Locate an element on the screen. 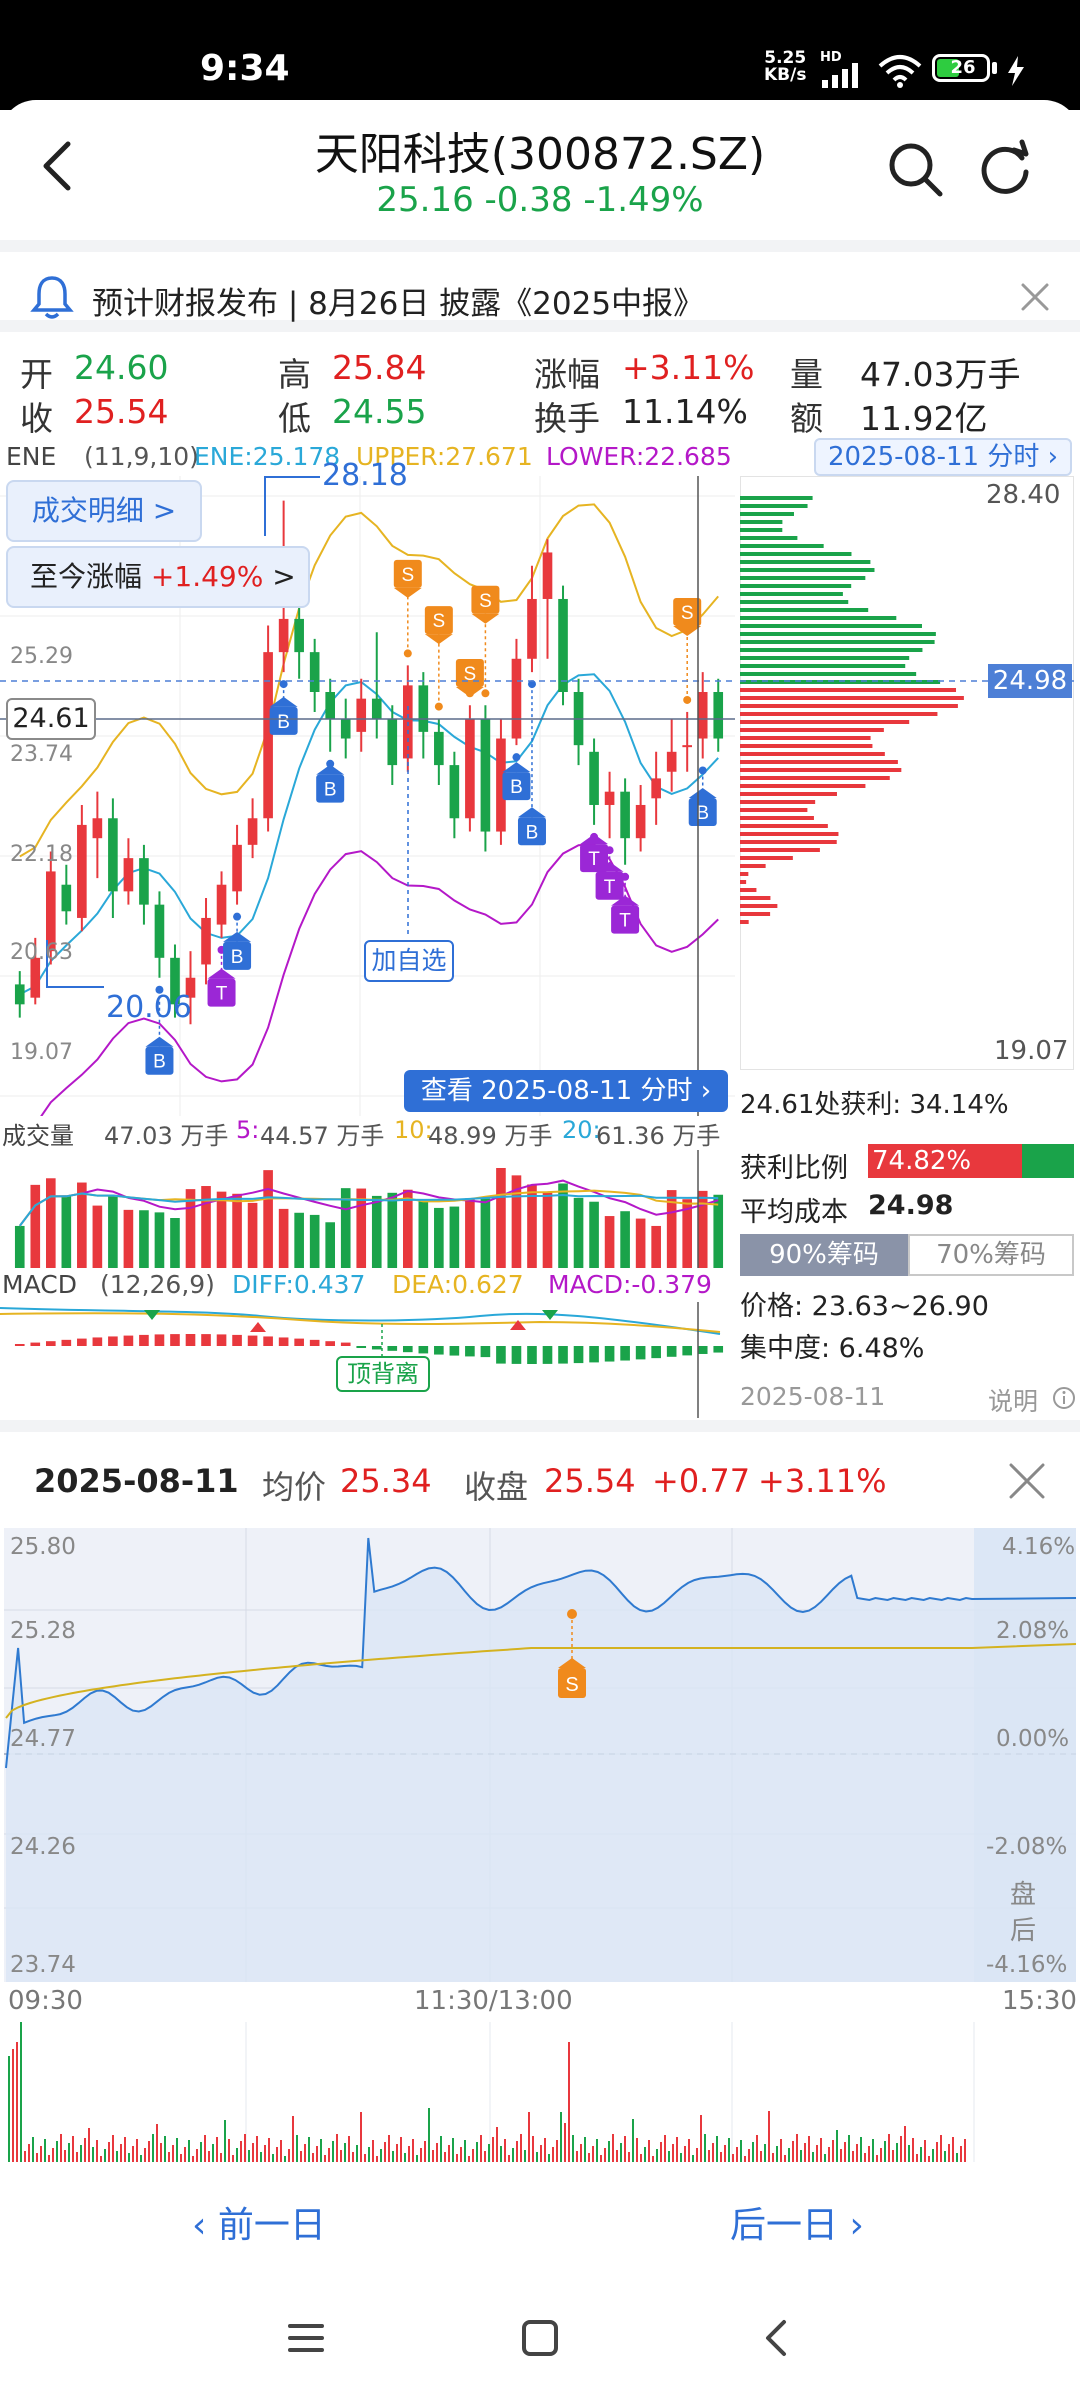 This screenshot has height=2400, width=1080. trade-detail-button: 成交明细 > is located at coordinates (104, 511).